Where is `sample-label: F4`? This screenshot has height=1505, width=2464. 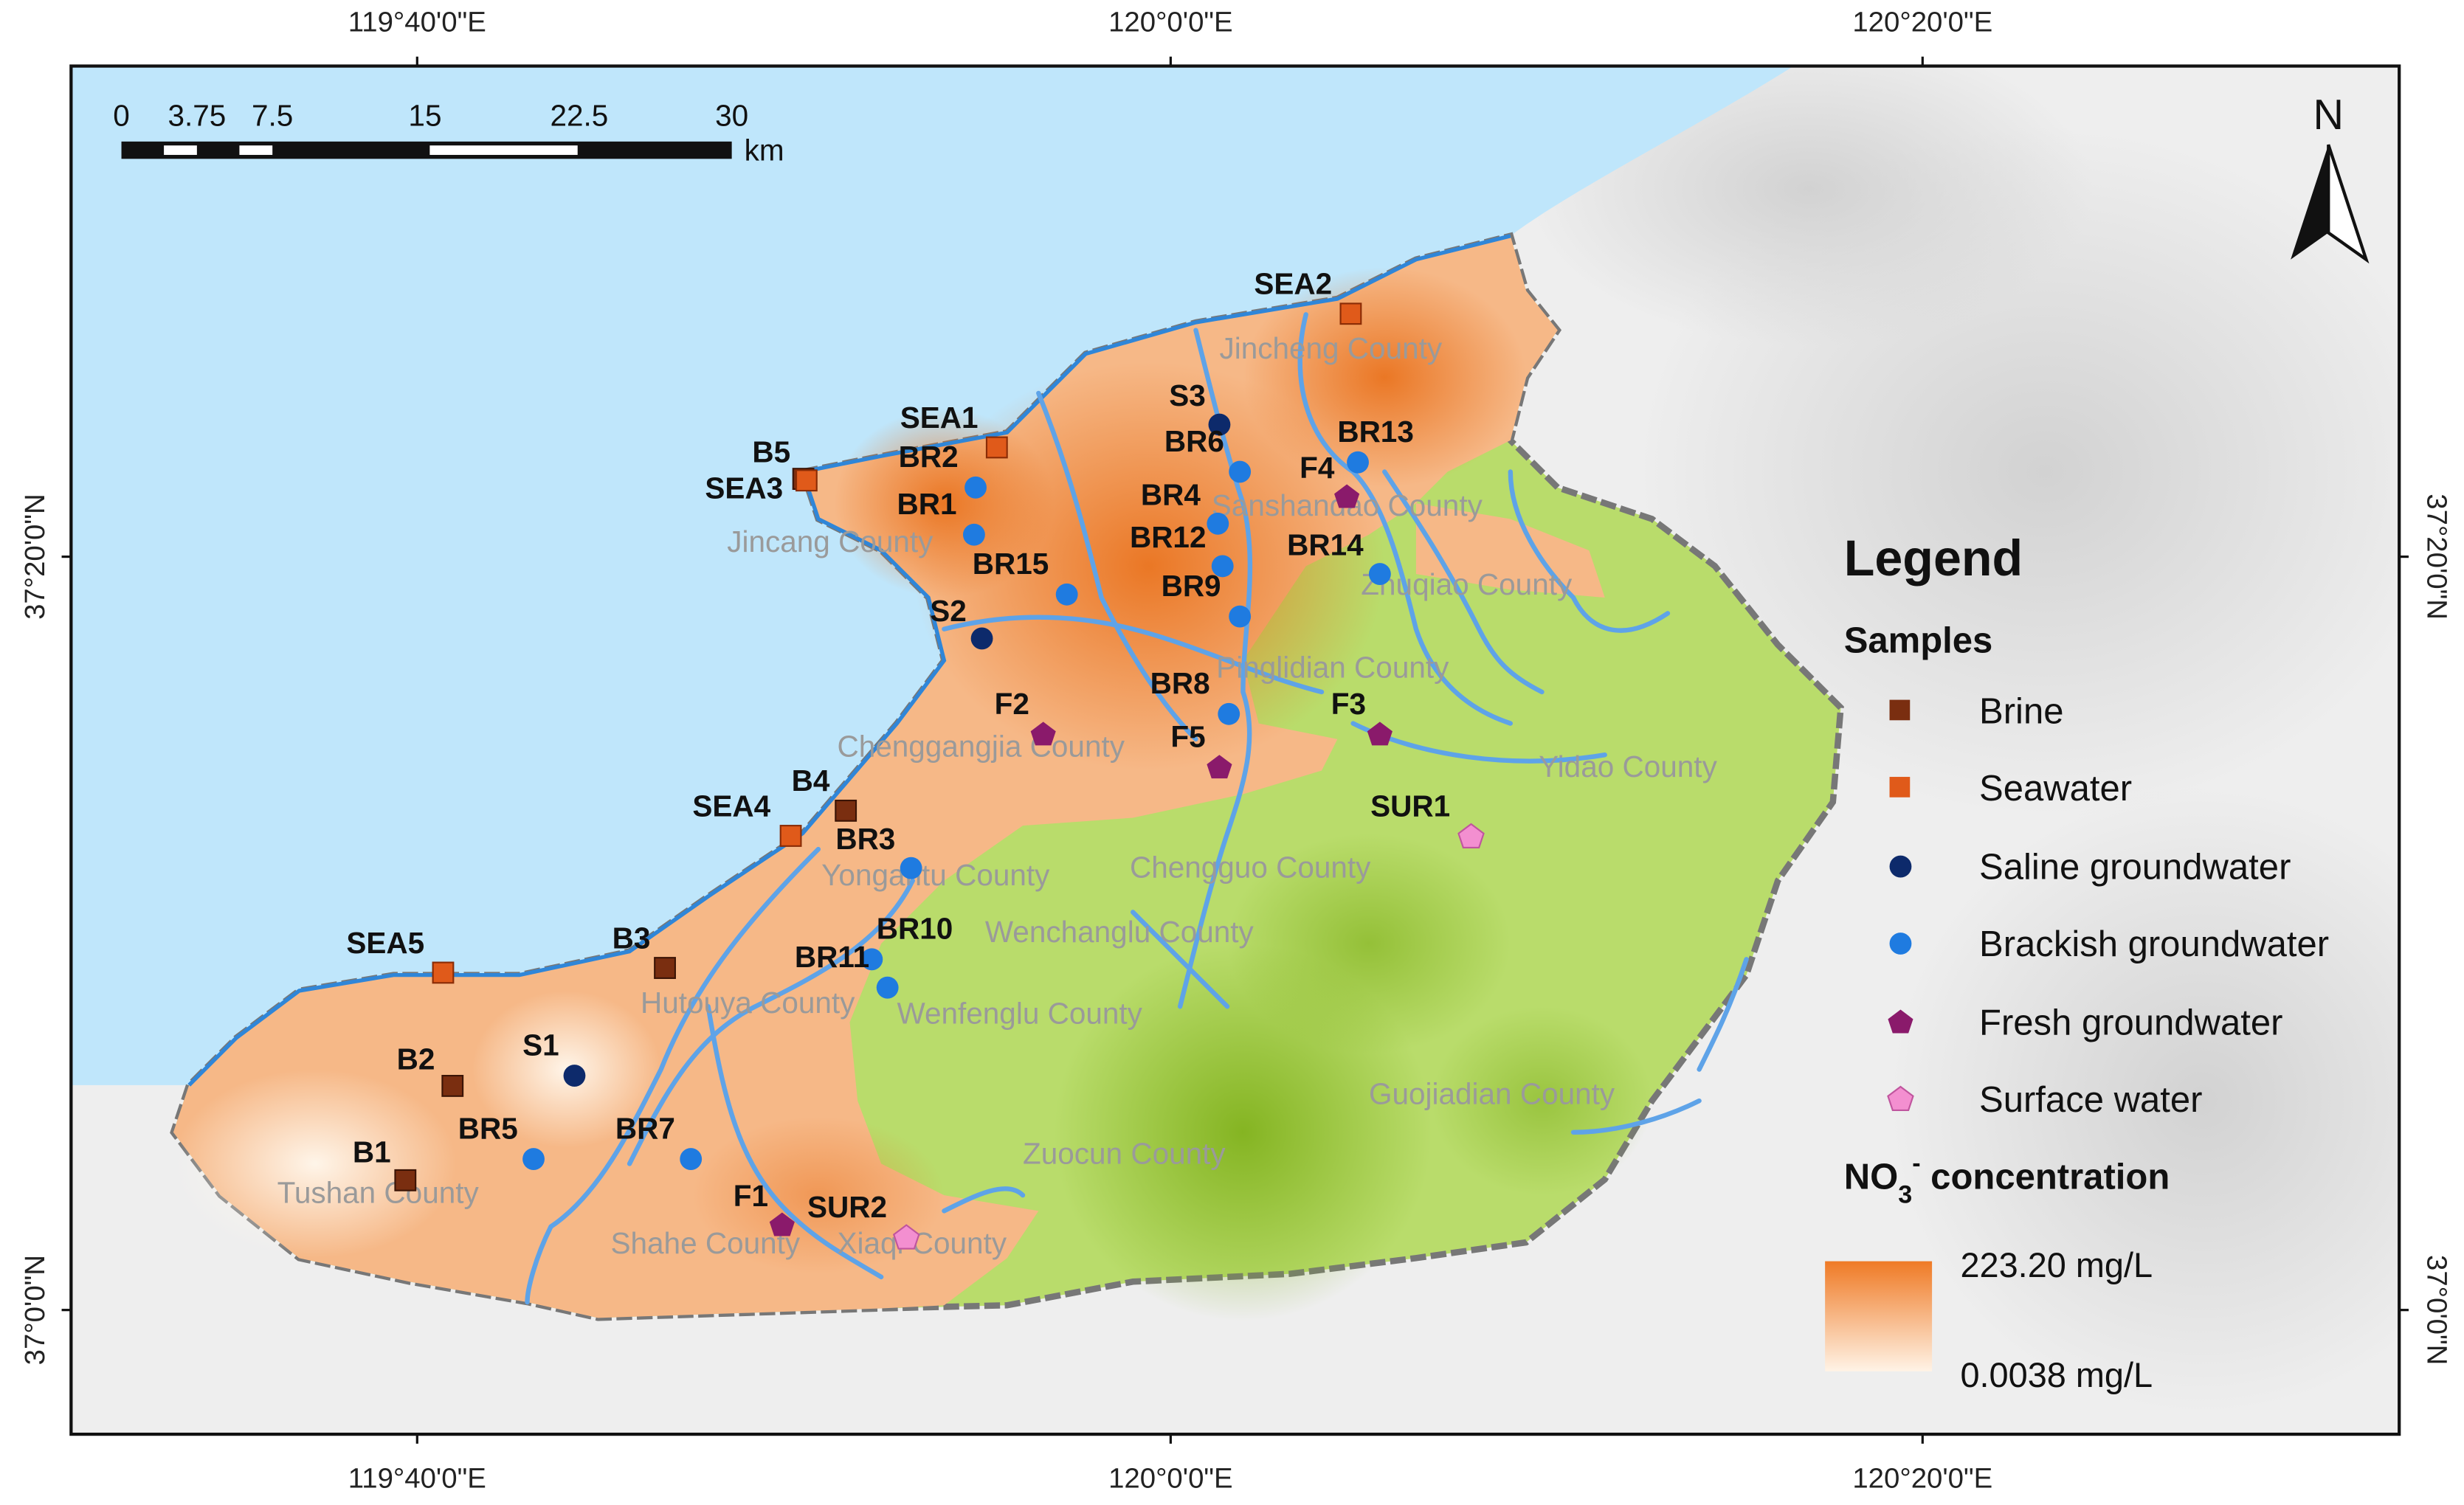
sample-label: F4 is located at coordinates (1317, 468).